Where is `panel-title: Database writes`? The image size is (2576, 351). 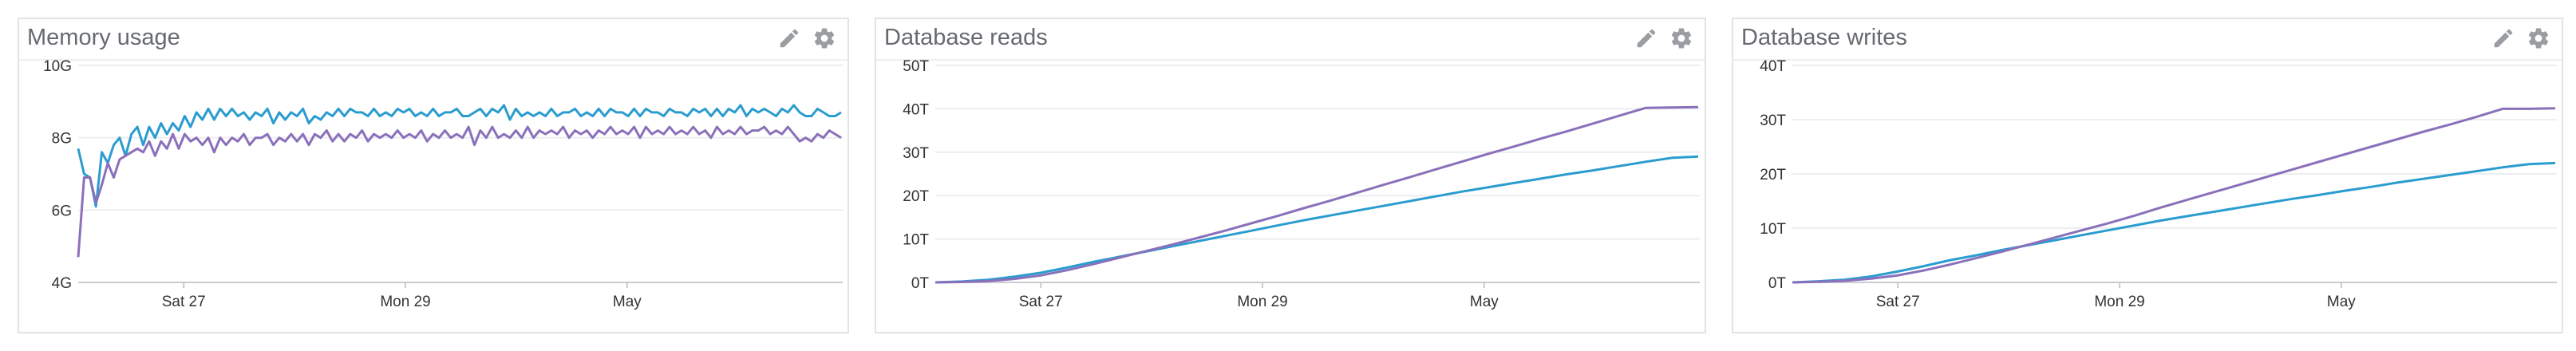
panel-title: Database writes is located at coordinates (1824, 37).